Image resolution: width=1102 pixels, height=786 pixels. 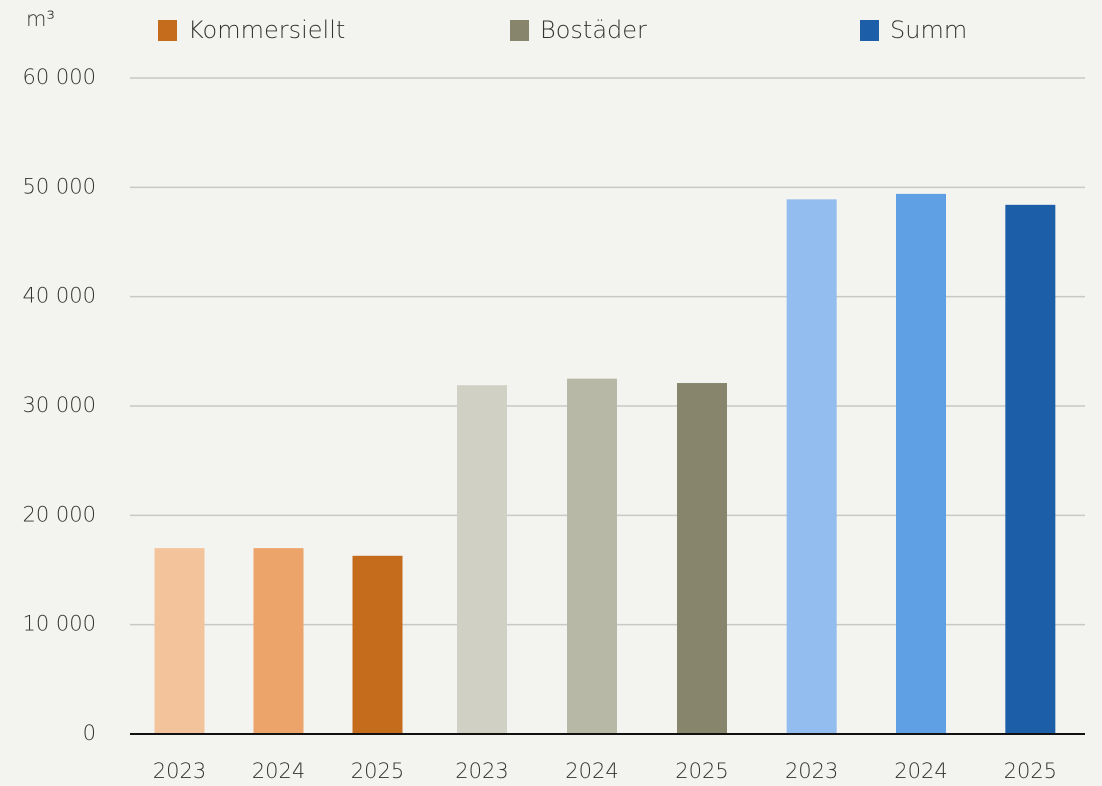 What do you see at coordinates (59, 296) in the screenshot?
I see `y-tick-label: 40 000` at bounding box center [59, 296].